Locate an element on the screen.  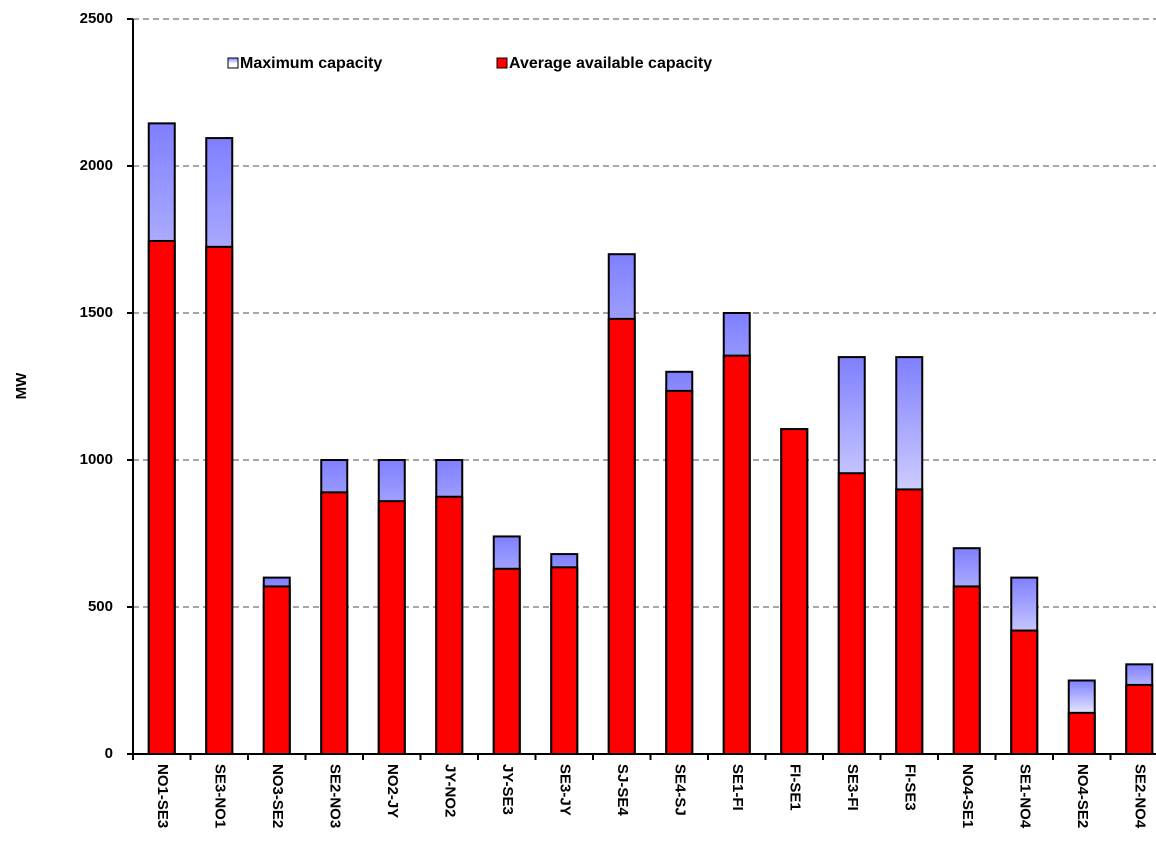
x-tick-label: JY-NO2 is located at coordinates (449, 790).